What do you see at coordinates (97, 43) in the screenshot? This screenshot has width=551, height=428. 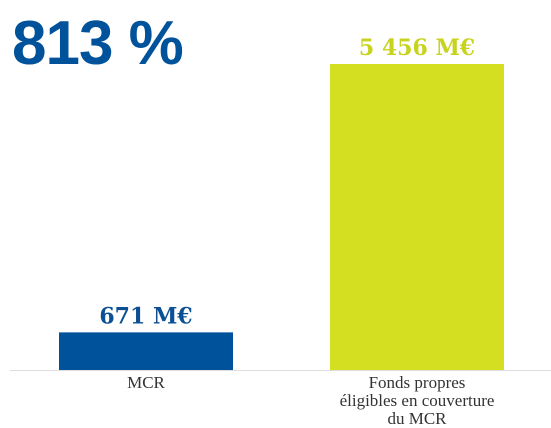 I see `headline: 813 %` at bounding box center [97, 43].